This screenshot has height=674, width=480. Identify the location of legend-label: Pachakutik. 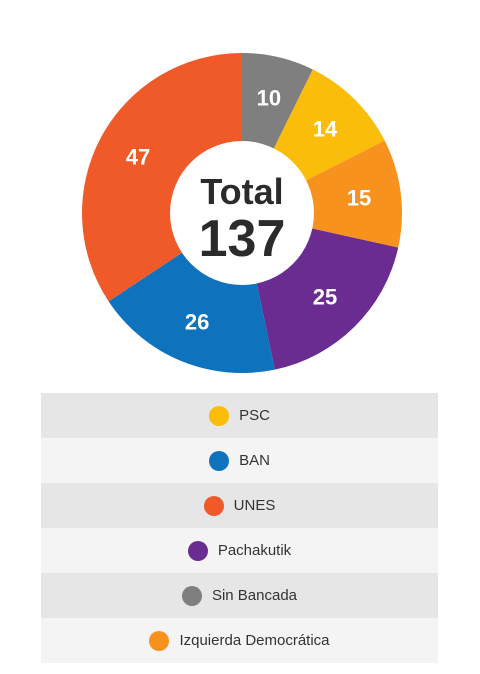
(254, 550).